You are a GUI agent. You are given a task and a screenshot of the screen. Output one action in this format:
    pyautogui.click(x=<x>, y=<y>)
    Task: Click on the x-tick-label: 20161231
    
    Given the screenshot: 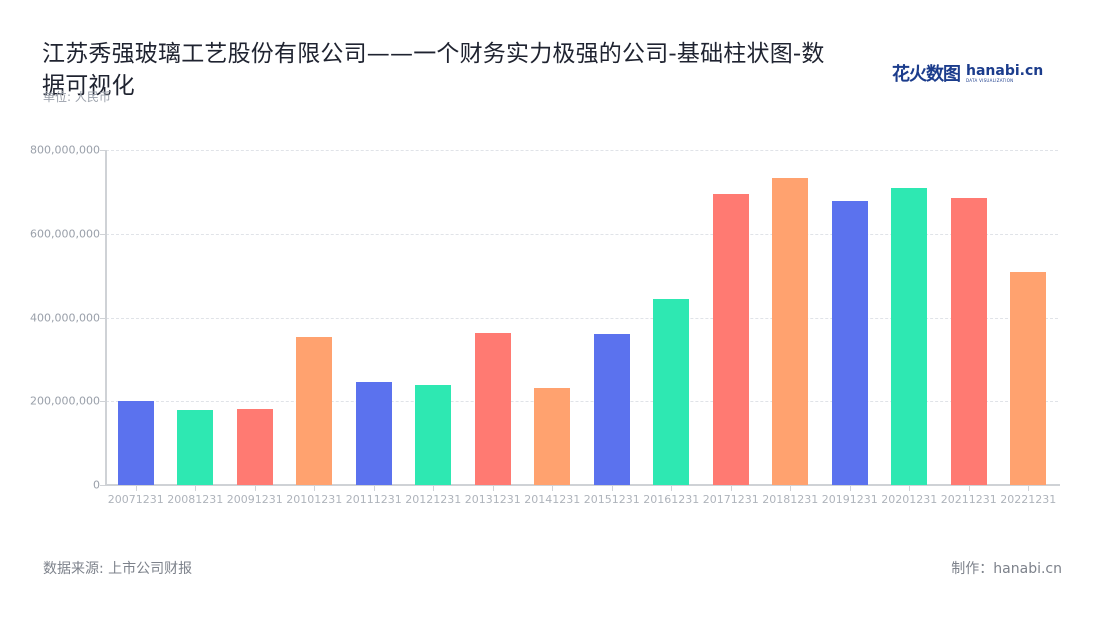 What is the action you would take?
    pyautogui.click(x=671, y=499)
    